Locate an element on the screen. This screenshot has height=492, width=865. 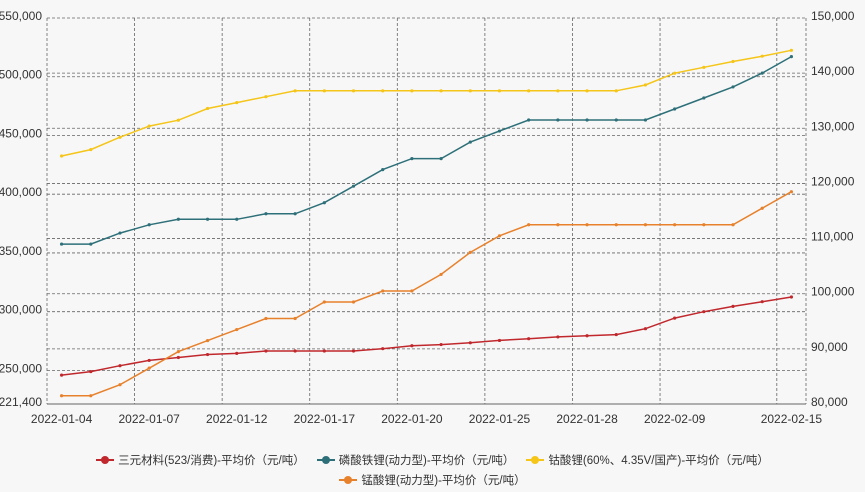
y-left-tick-label: 550,000 is located at coordinates (21, 16).